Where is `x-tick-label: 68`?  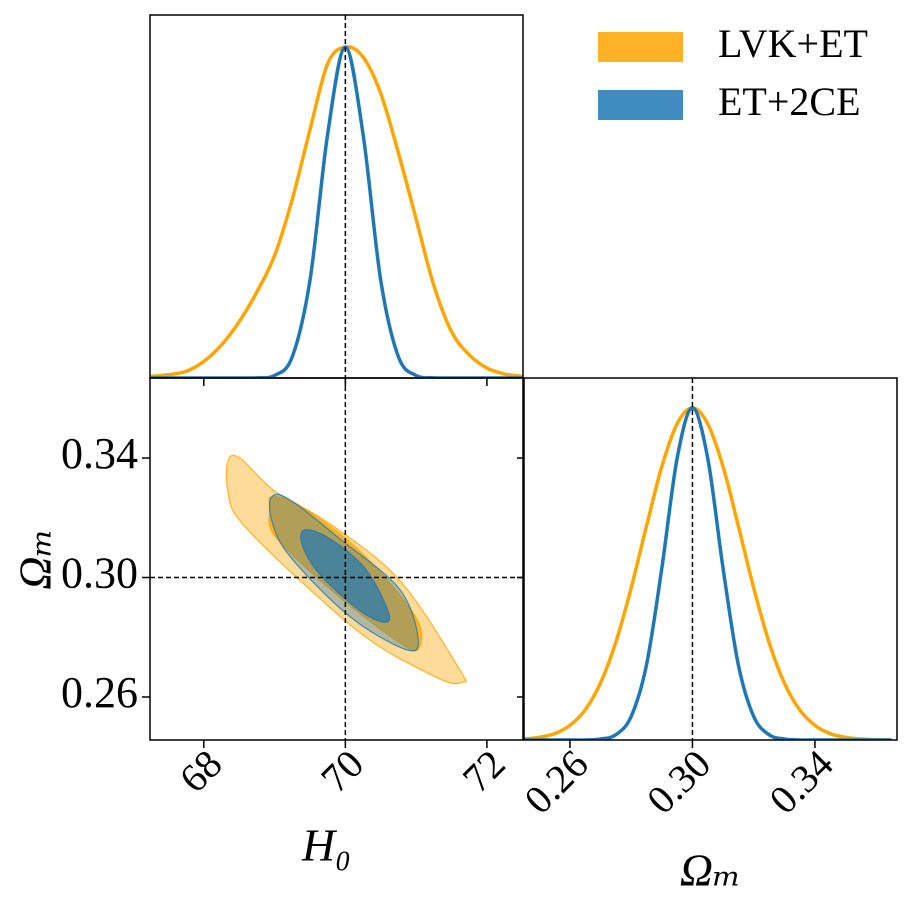 x-tick-label: 68 is located at coordinates (201, 771).